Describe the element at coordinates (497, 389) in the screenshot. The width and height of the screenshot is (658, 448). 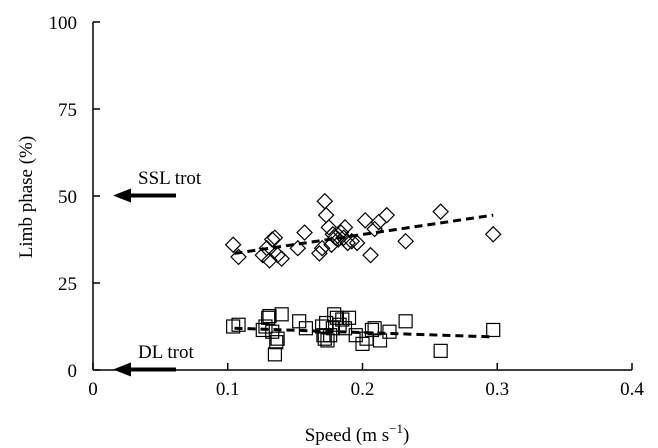
I see `x-tick-label: 0.3` at that location.